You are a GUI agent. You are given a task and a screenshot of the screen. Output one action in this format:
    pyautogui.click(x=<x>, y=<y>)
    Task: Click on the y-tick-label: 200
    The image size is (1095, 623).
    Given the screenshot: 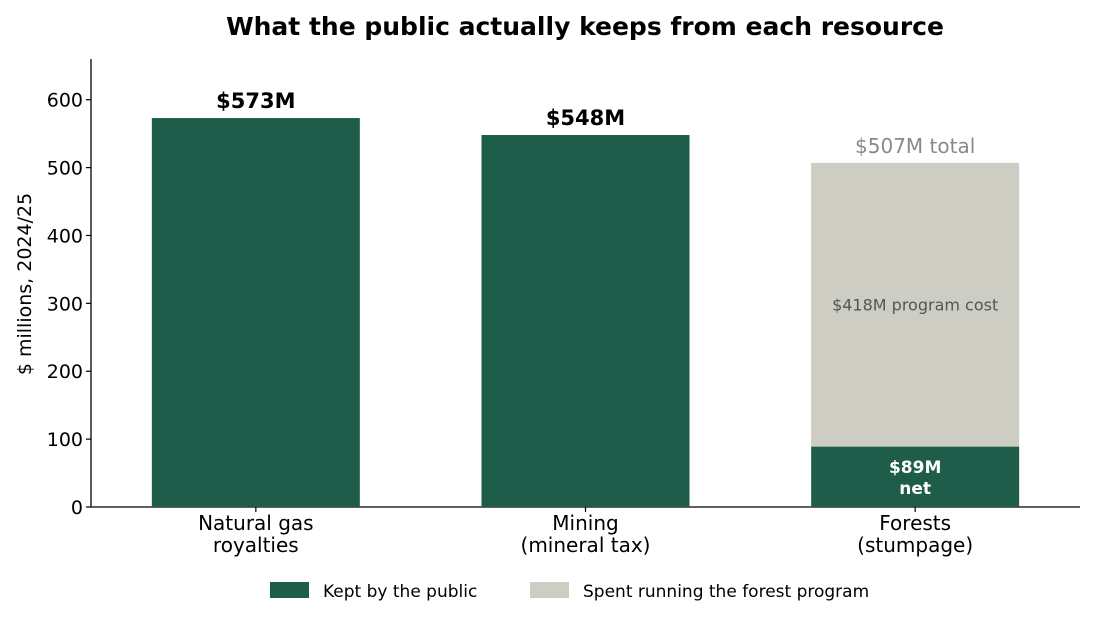 What is the action you would take?
    pyautogui.click(x=65, y=372)
    